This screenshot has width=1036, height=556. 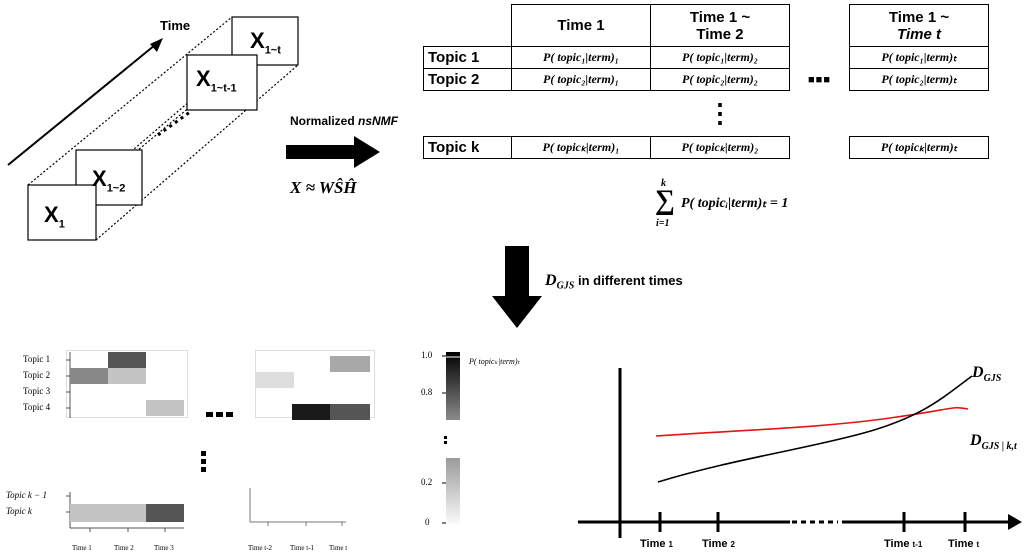 What do you see at coordinates (720, 79) in the screenshot?
I see `table-cell: P( topic₂|term)₂` at bounding box center [720, 79].